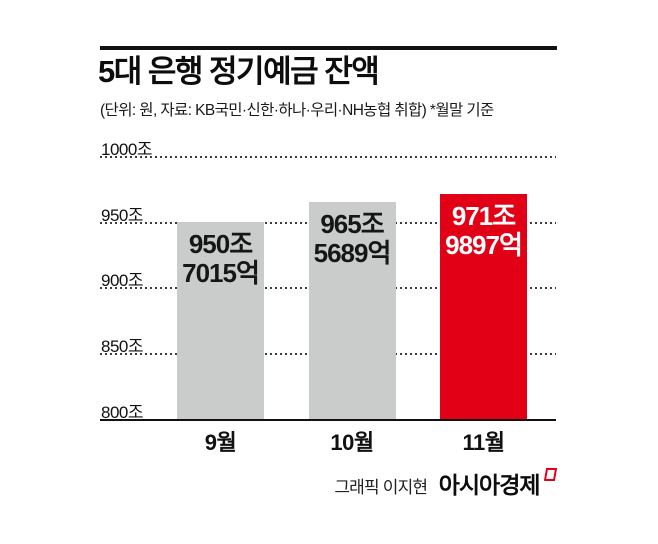  I want to click on y-tick-label: 850조, so click(122, 346).